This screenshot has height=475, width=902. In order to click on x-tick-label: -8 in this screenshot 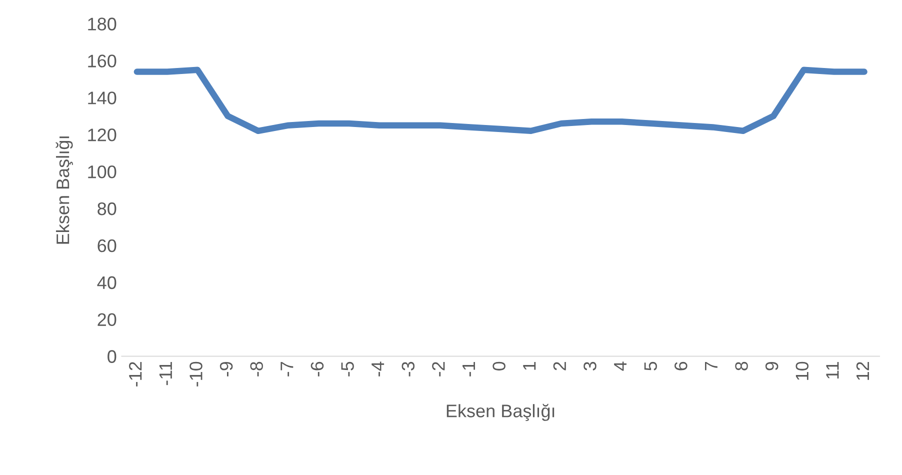, I will do `click(256, 369)`.